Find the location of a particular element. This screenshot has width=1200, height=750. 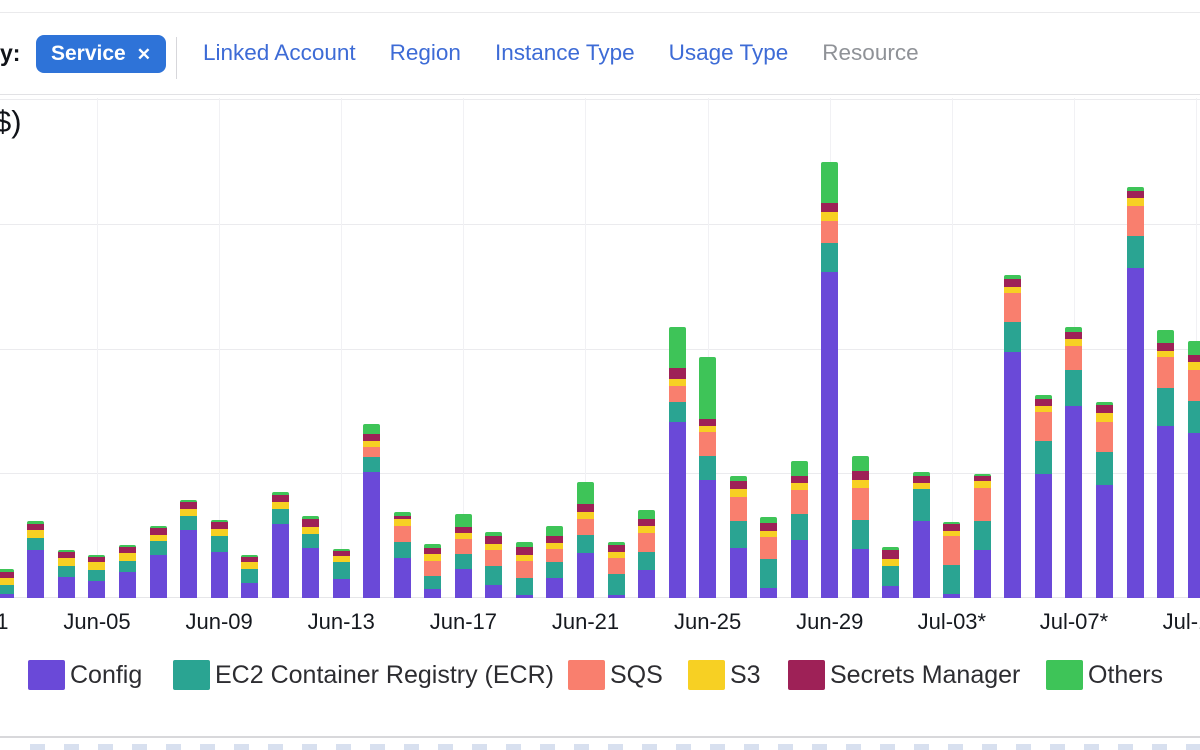

close-icon: ✕ is located at coordinates (143, 54).